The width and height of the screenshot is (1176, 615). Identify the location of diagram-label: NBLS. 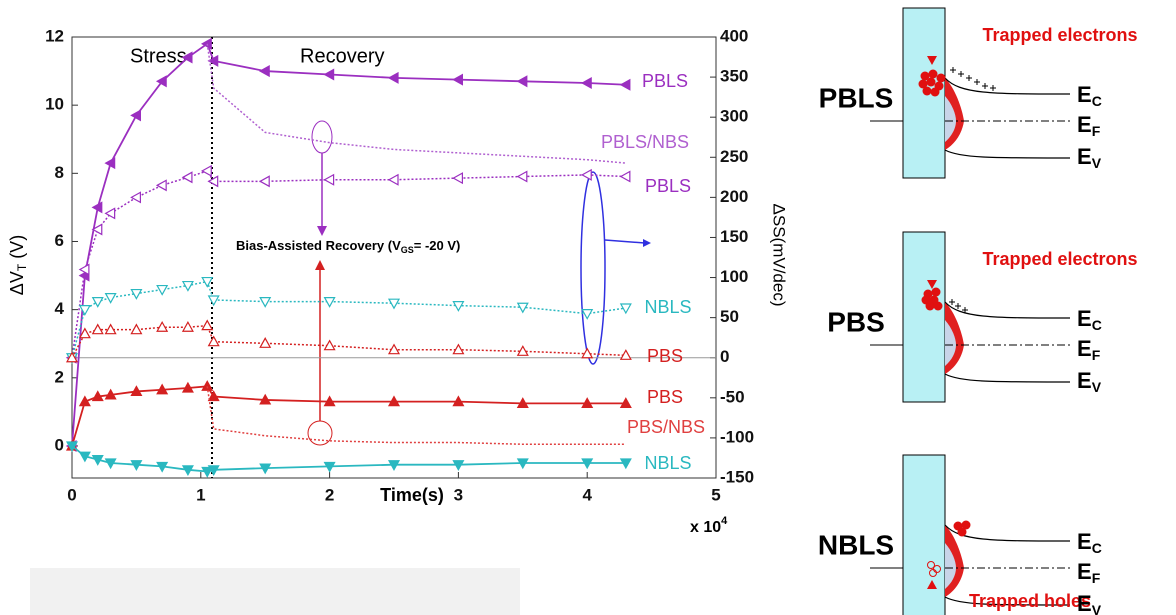
(856, 544).